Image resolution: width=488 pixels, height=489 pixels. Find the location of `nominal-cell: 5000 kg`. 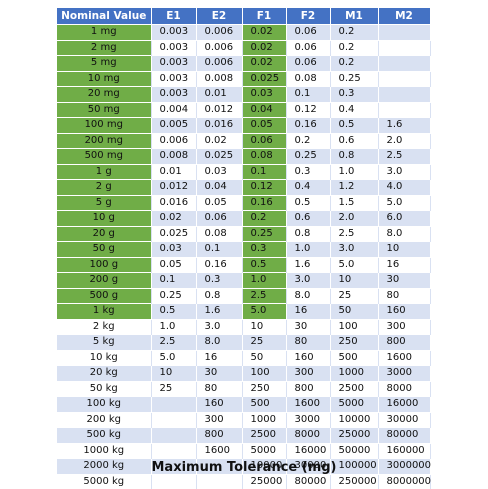

nominal-cell: 5000 kg is located at coordinates (104, 481).